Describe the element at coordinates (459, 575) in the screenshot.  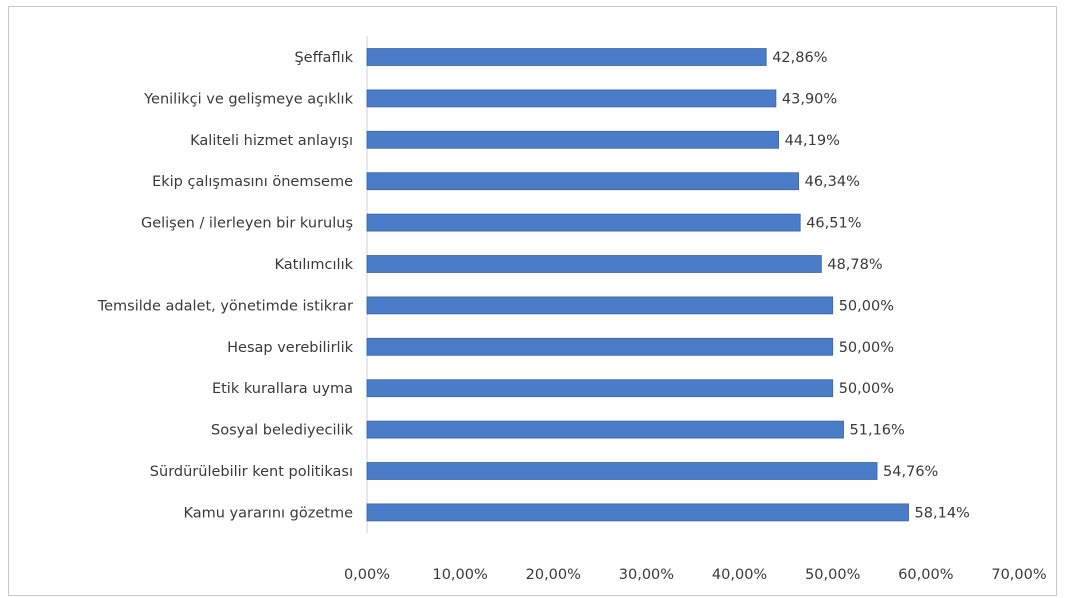
I see `x-tick-label: 10,00%` at that location.